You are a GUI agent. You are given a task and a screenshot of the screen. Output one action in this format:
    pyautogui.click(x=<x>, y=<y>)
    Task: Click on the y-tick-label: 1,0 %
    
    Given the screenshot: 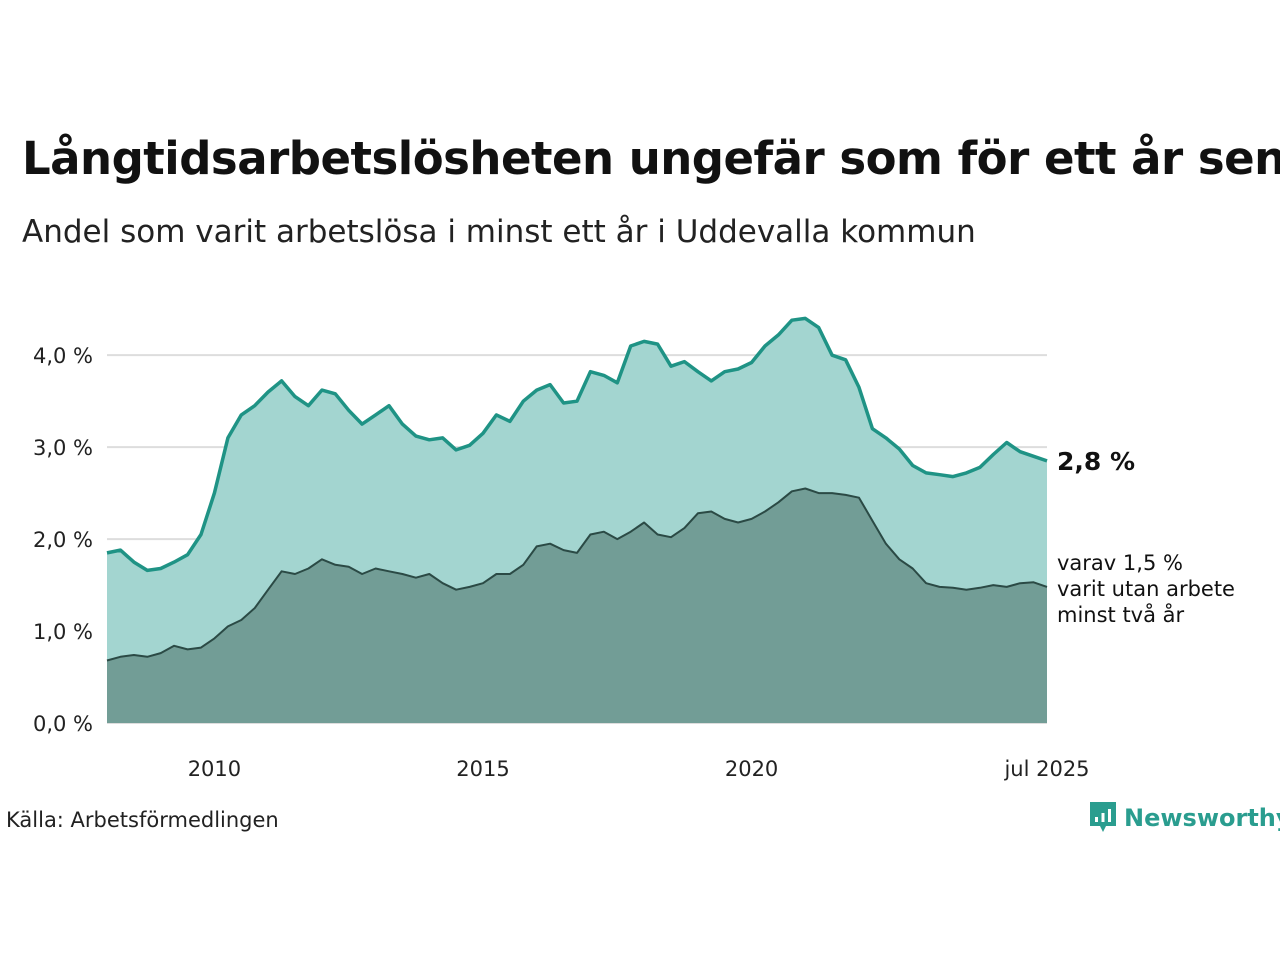 What is the action you would take?
    pyautogui.click(x=63, y=632)
    